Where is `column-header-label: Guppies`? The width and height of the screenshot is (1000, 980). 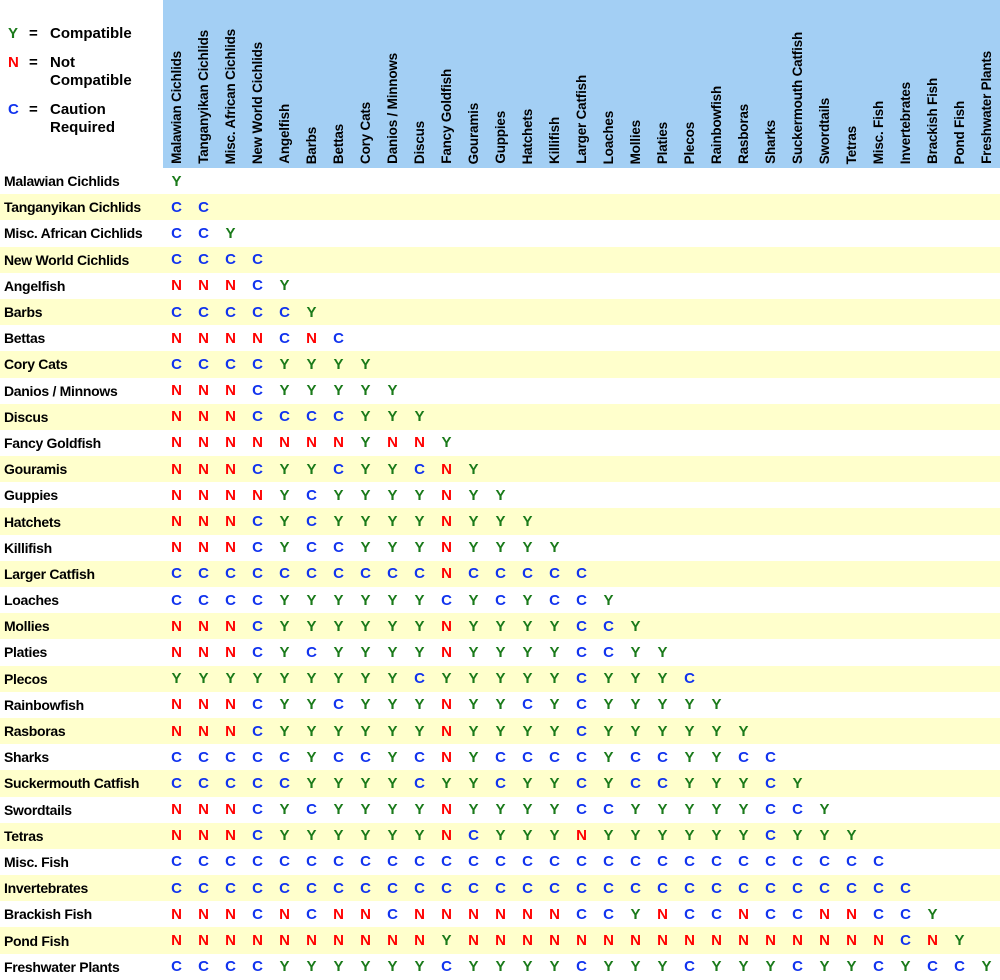
column-header-label: Guppies is located at coordinates (500, 137).